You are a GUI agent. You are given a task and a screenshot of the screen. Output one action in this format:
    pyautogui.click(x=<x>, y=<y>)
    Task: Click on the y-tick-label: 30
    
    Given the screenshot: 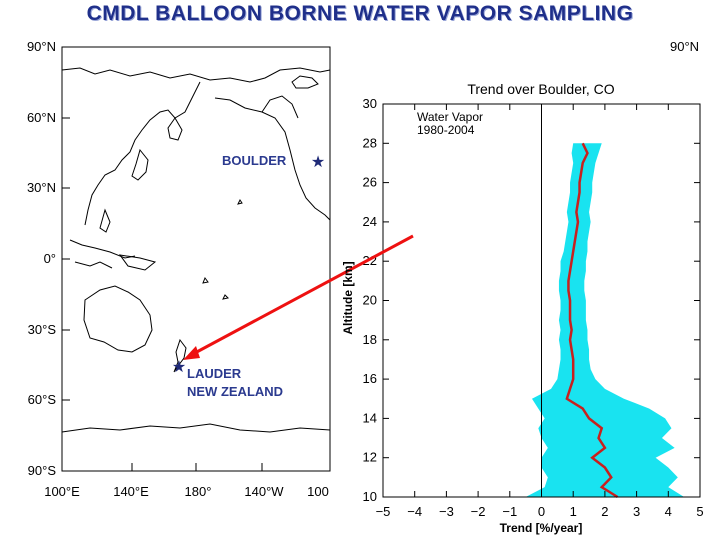 What is the action you would take?
    pyautogui.click(x=370, y=103)
    